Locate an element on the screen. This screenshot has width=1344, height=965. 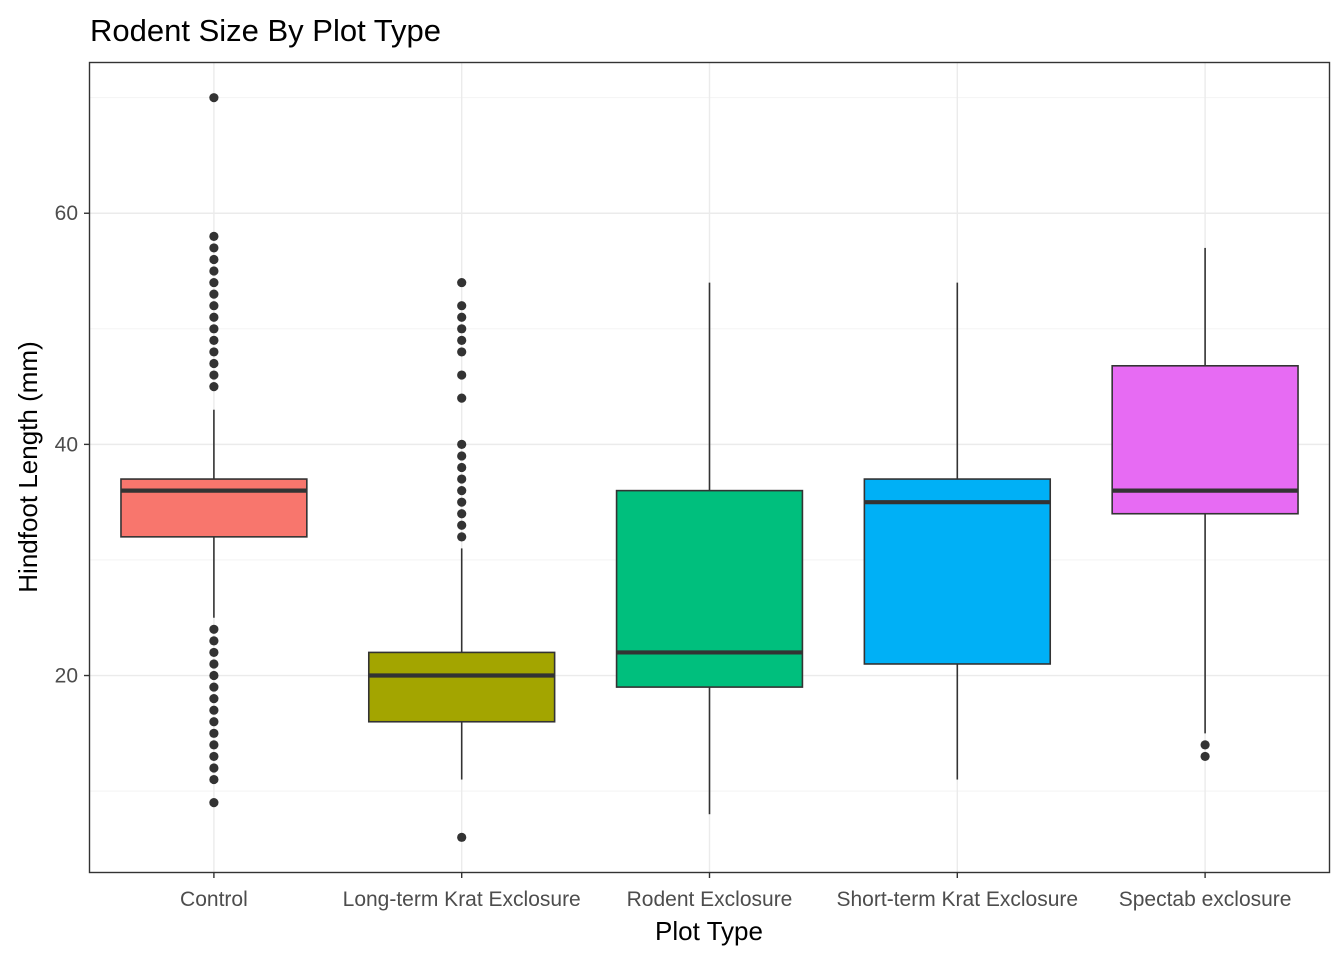
y-axis: 20 40 60 is located at coordinates (72, 445).